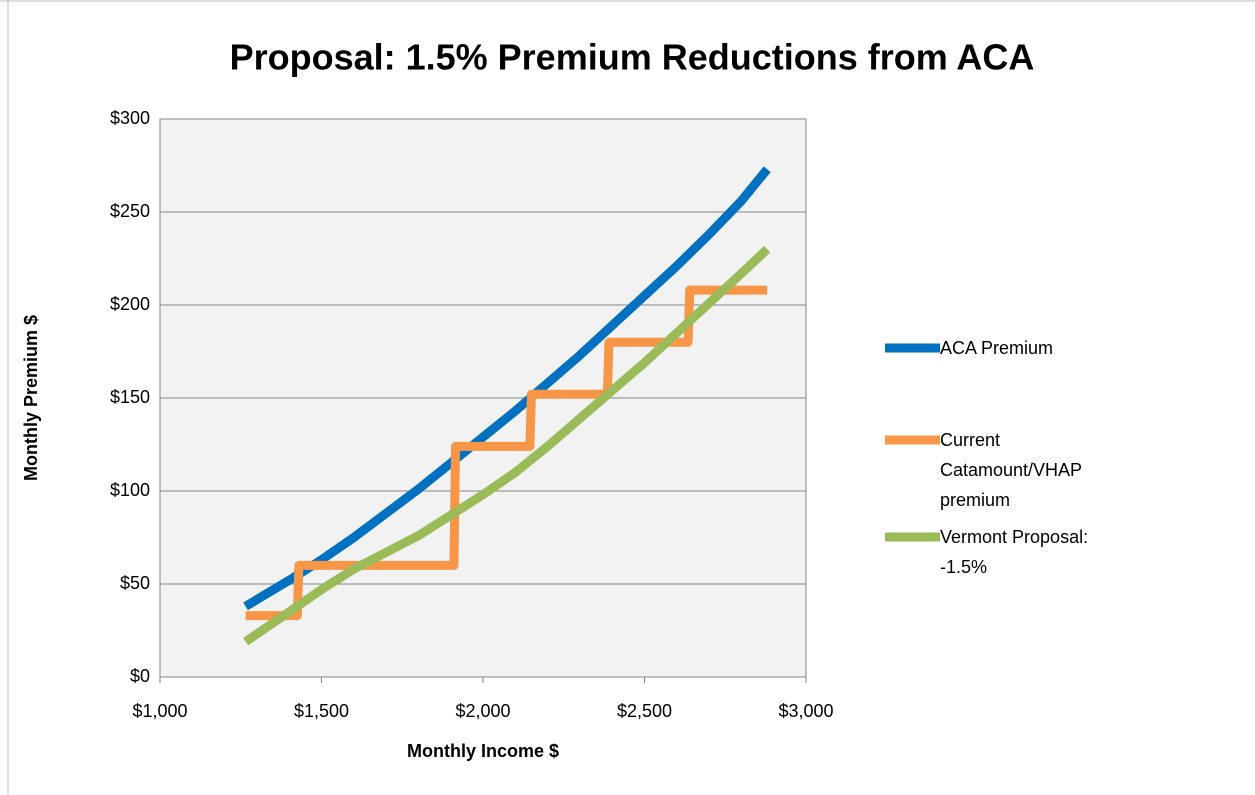 The height and width of the screenshot is (795, 1255). What do you see at coordinates (135, 583) in the screenshot?
I see `y-tick-label: $50` at bounding box center [135, 583].